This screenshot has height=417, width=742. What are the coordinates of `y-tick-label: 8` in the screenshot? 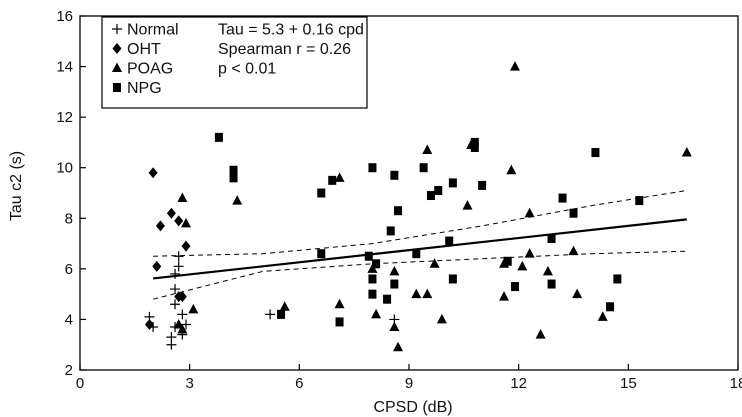 It's located at (69, 218).